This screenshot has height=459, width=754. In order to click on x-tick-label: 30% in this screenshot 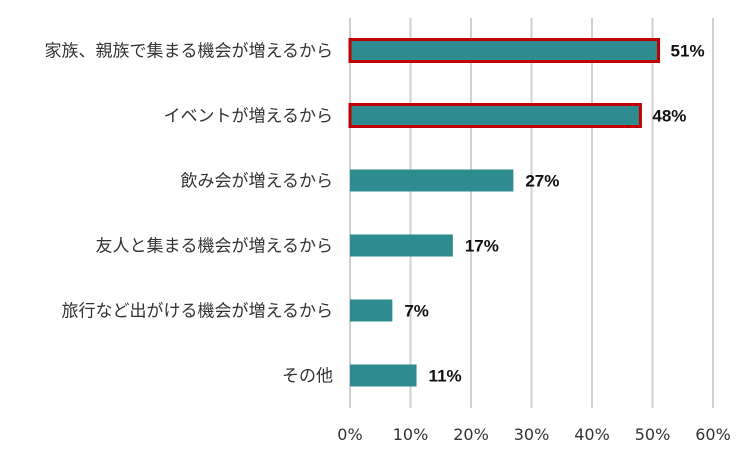, I will do `click(532, 434)`.